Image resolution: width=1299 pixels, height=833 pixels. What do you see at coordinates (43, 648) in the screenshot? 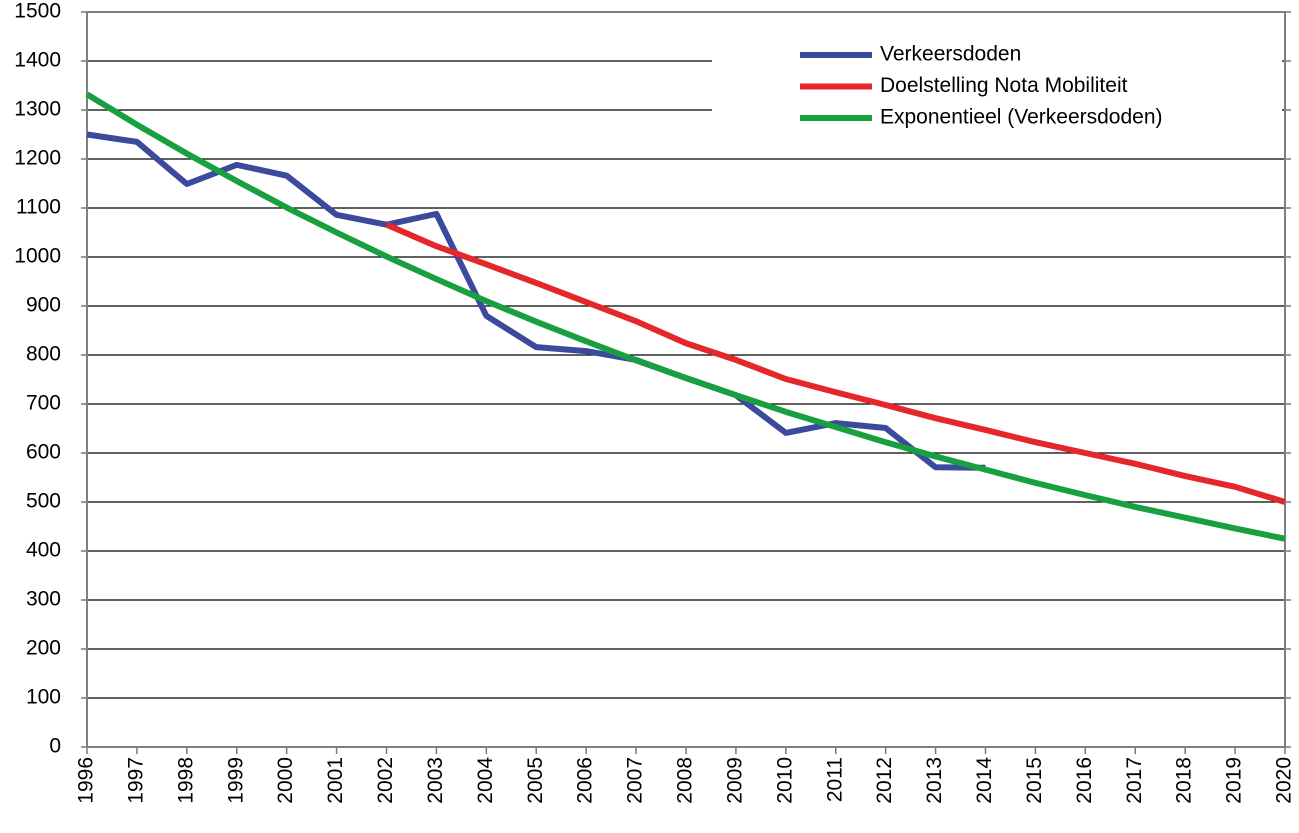
I see `y-tick-label: 200` at bounding box center [43, 648].